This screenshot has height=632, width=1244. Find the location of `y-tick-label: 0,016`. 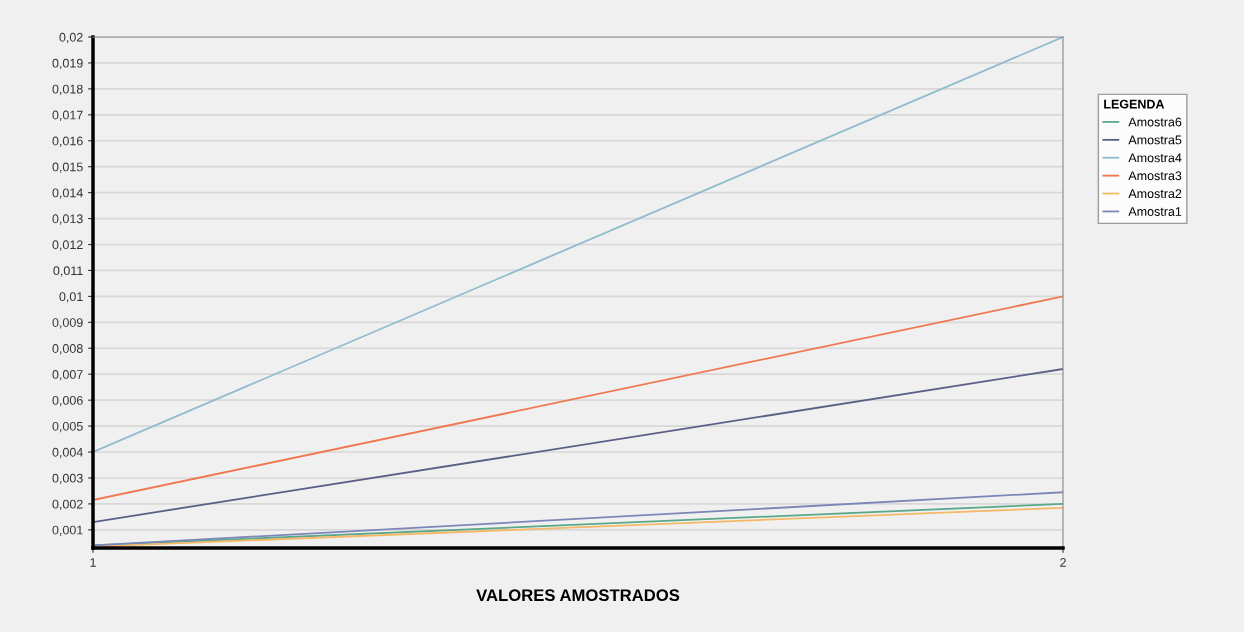

y-tick-label: 0,016 is located at coordinates (67, 141).